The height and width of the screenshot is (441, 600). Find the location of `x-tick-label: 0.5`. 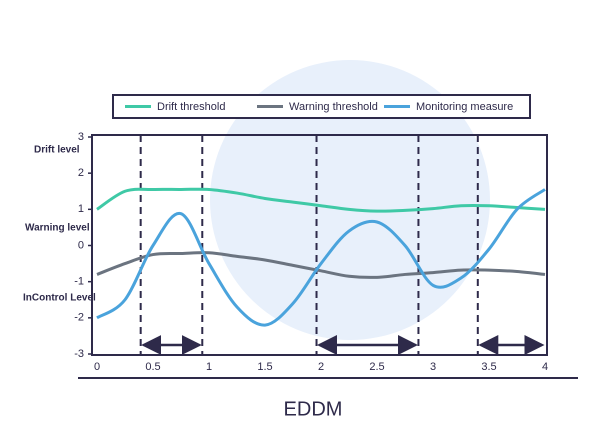

x-tick-label: 0.5 is located at coordinates (152, 367).